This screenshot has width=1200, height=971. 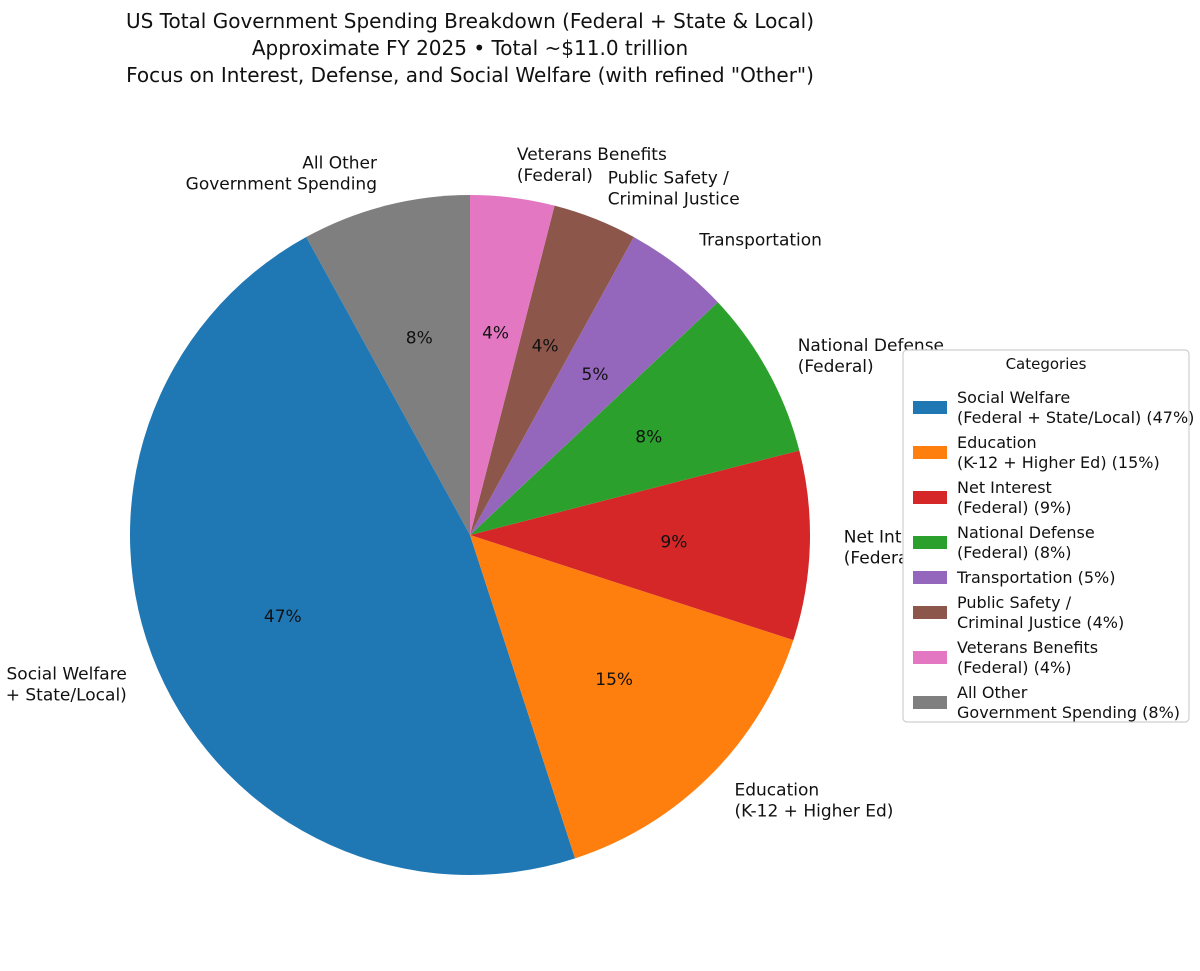 What do you see at coordinates (668, 178) in the screenshot?
I see `slice-label-public-safety: Public Safety /` at bounding box center [668, 178].